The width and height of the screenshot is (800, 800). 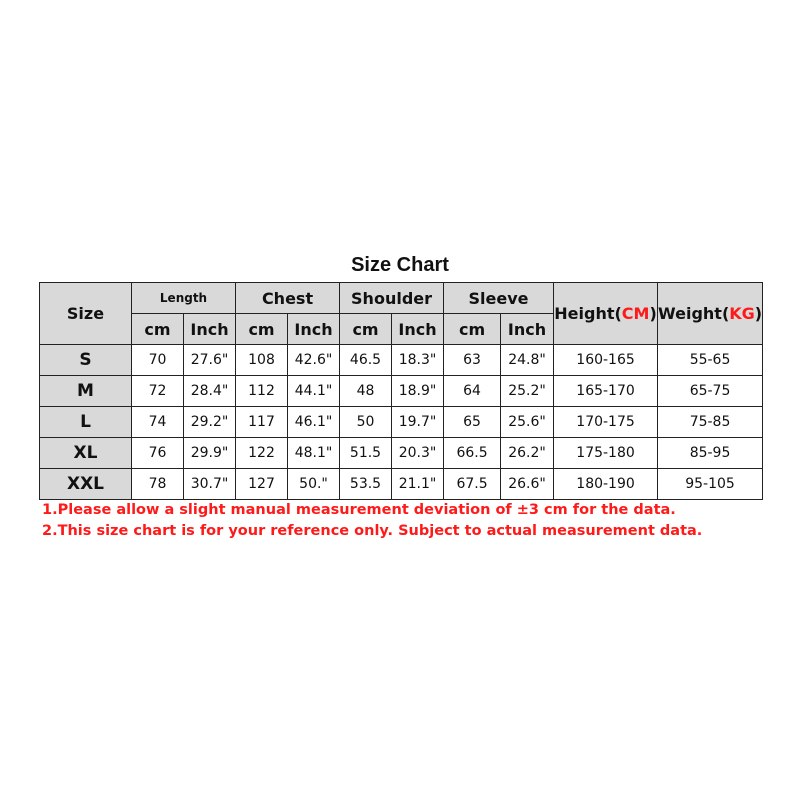 What do you see at coordinates (85, 313) in the screenshot?
I see `header-size: Size` at bounding box center [85, 313].